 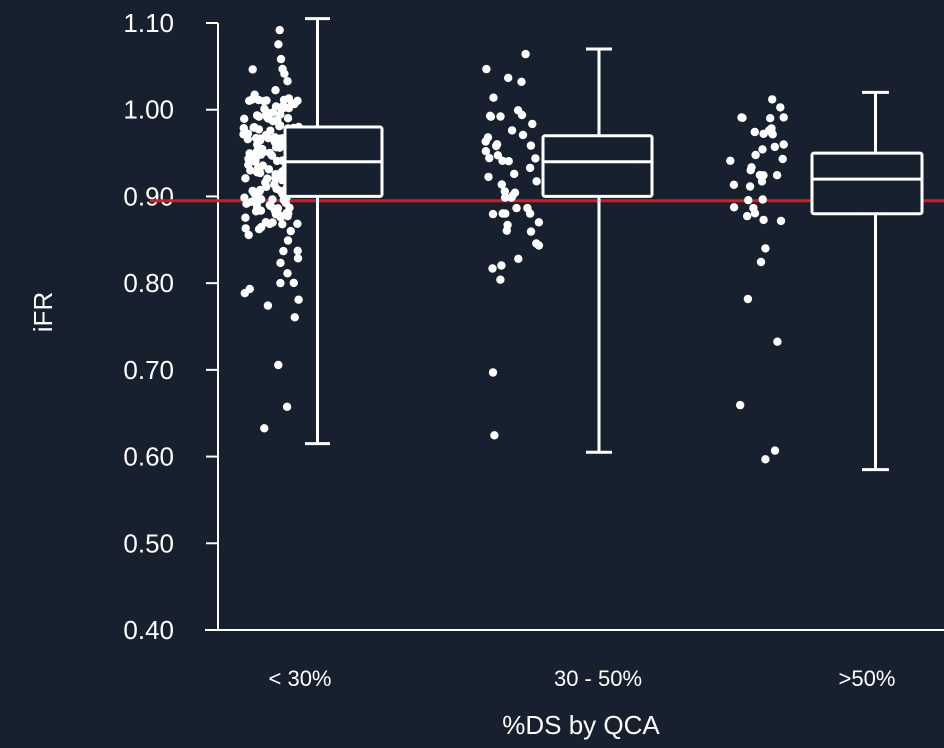 What do you see at coordinates (598, 678) in the screenshot?
I see `x-category-label: 30 - 50%` at bounding box center [598, 678].